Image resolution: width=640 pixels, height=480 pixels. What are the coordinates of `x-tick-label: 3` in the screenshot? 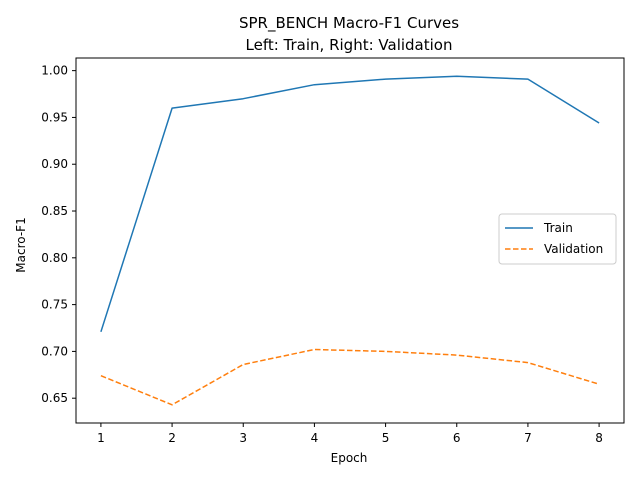 It's located at (243, 438).